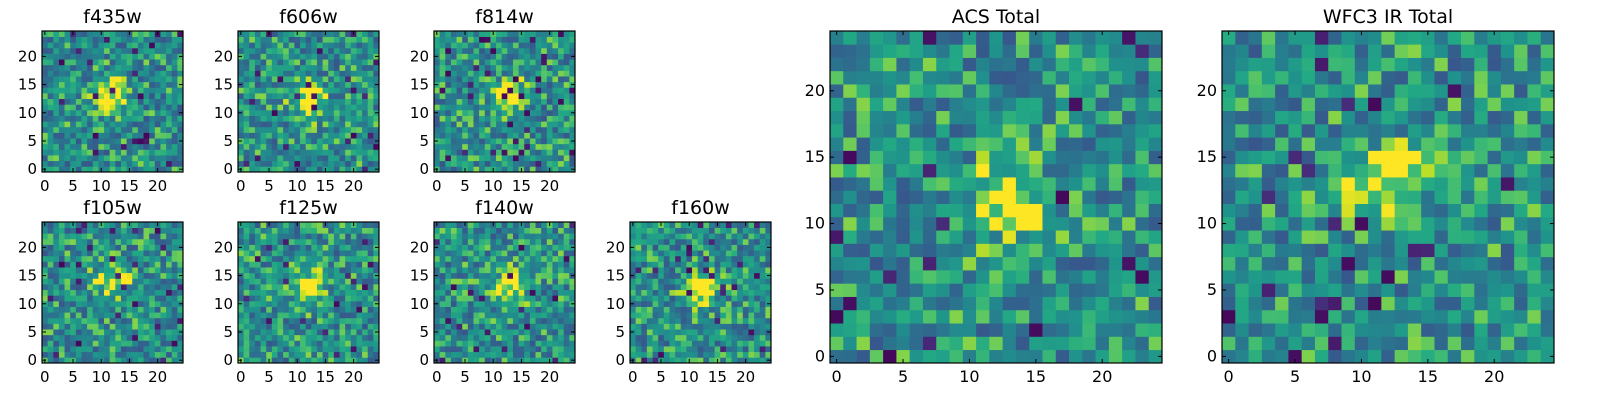  Describe the element at coordinates (73, 377) in the screenshot. I see `x-tick-label: 5` at that location.